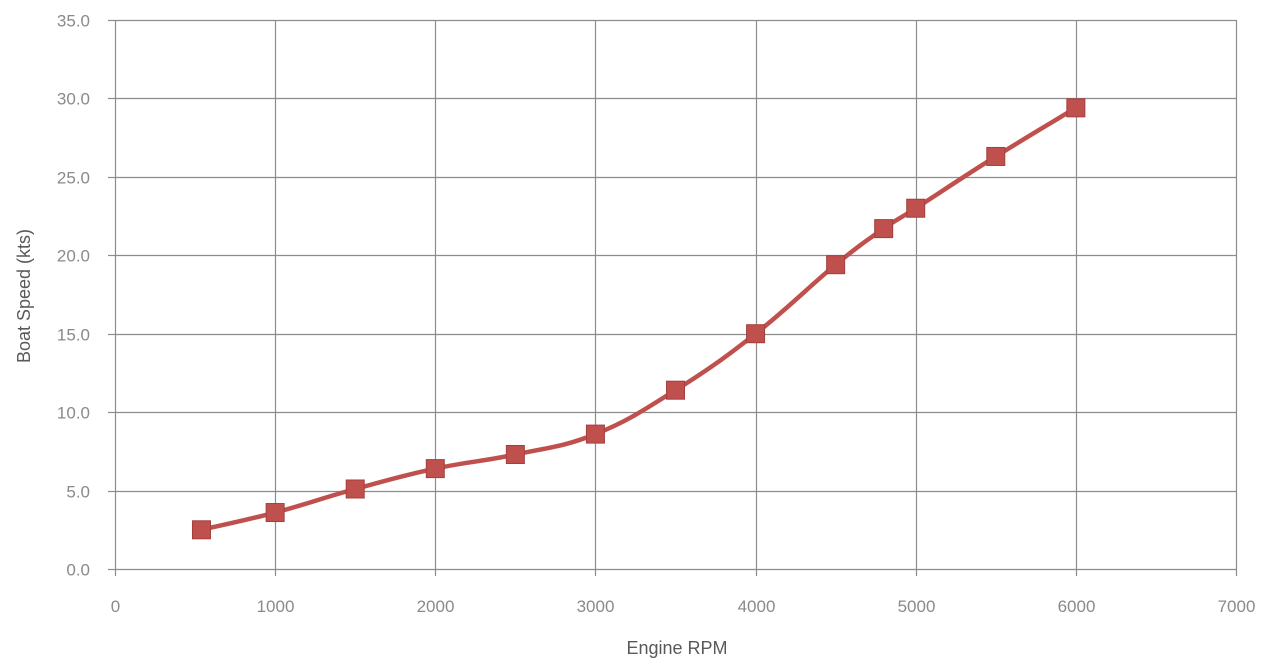  Describe the element at coordinates (73, 296) in the screenshot. I see `y-axis-ticks: 0.0 5.0 10.0 15.0 20.0 25.0 30.0 35.0` at that location.